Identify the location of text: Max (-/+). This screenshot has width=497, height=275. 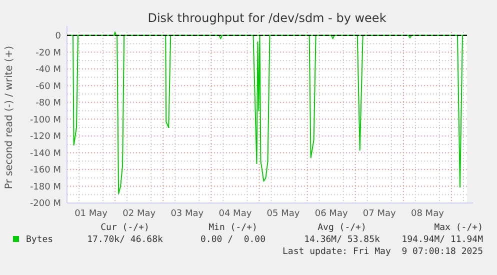
(458, 228).